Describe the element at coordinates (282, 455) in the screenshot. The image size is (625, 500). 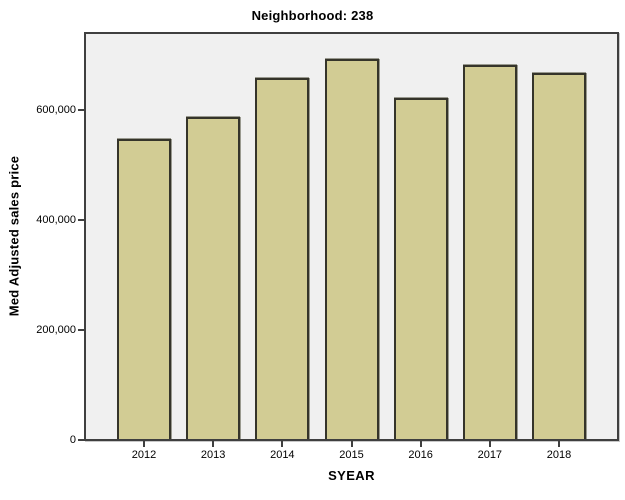
I see `x-tick-label-2014: 2014` at that location.